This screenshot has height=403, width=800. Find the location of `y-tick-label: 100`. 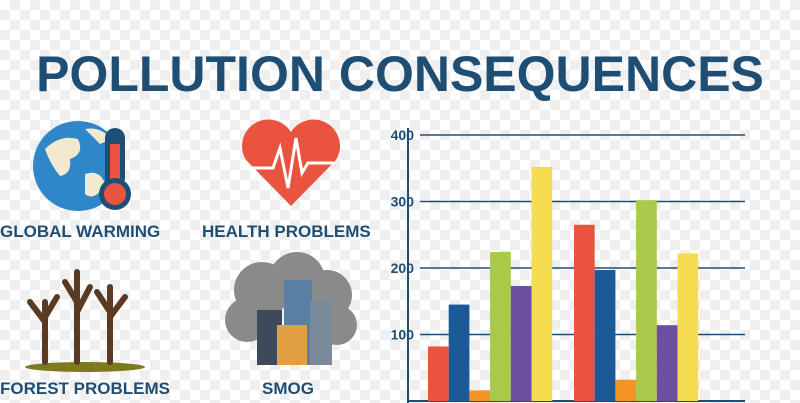

y-tick-label: 100 is located at coordinates (403, 335).